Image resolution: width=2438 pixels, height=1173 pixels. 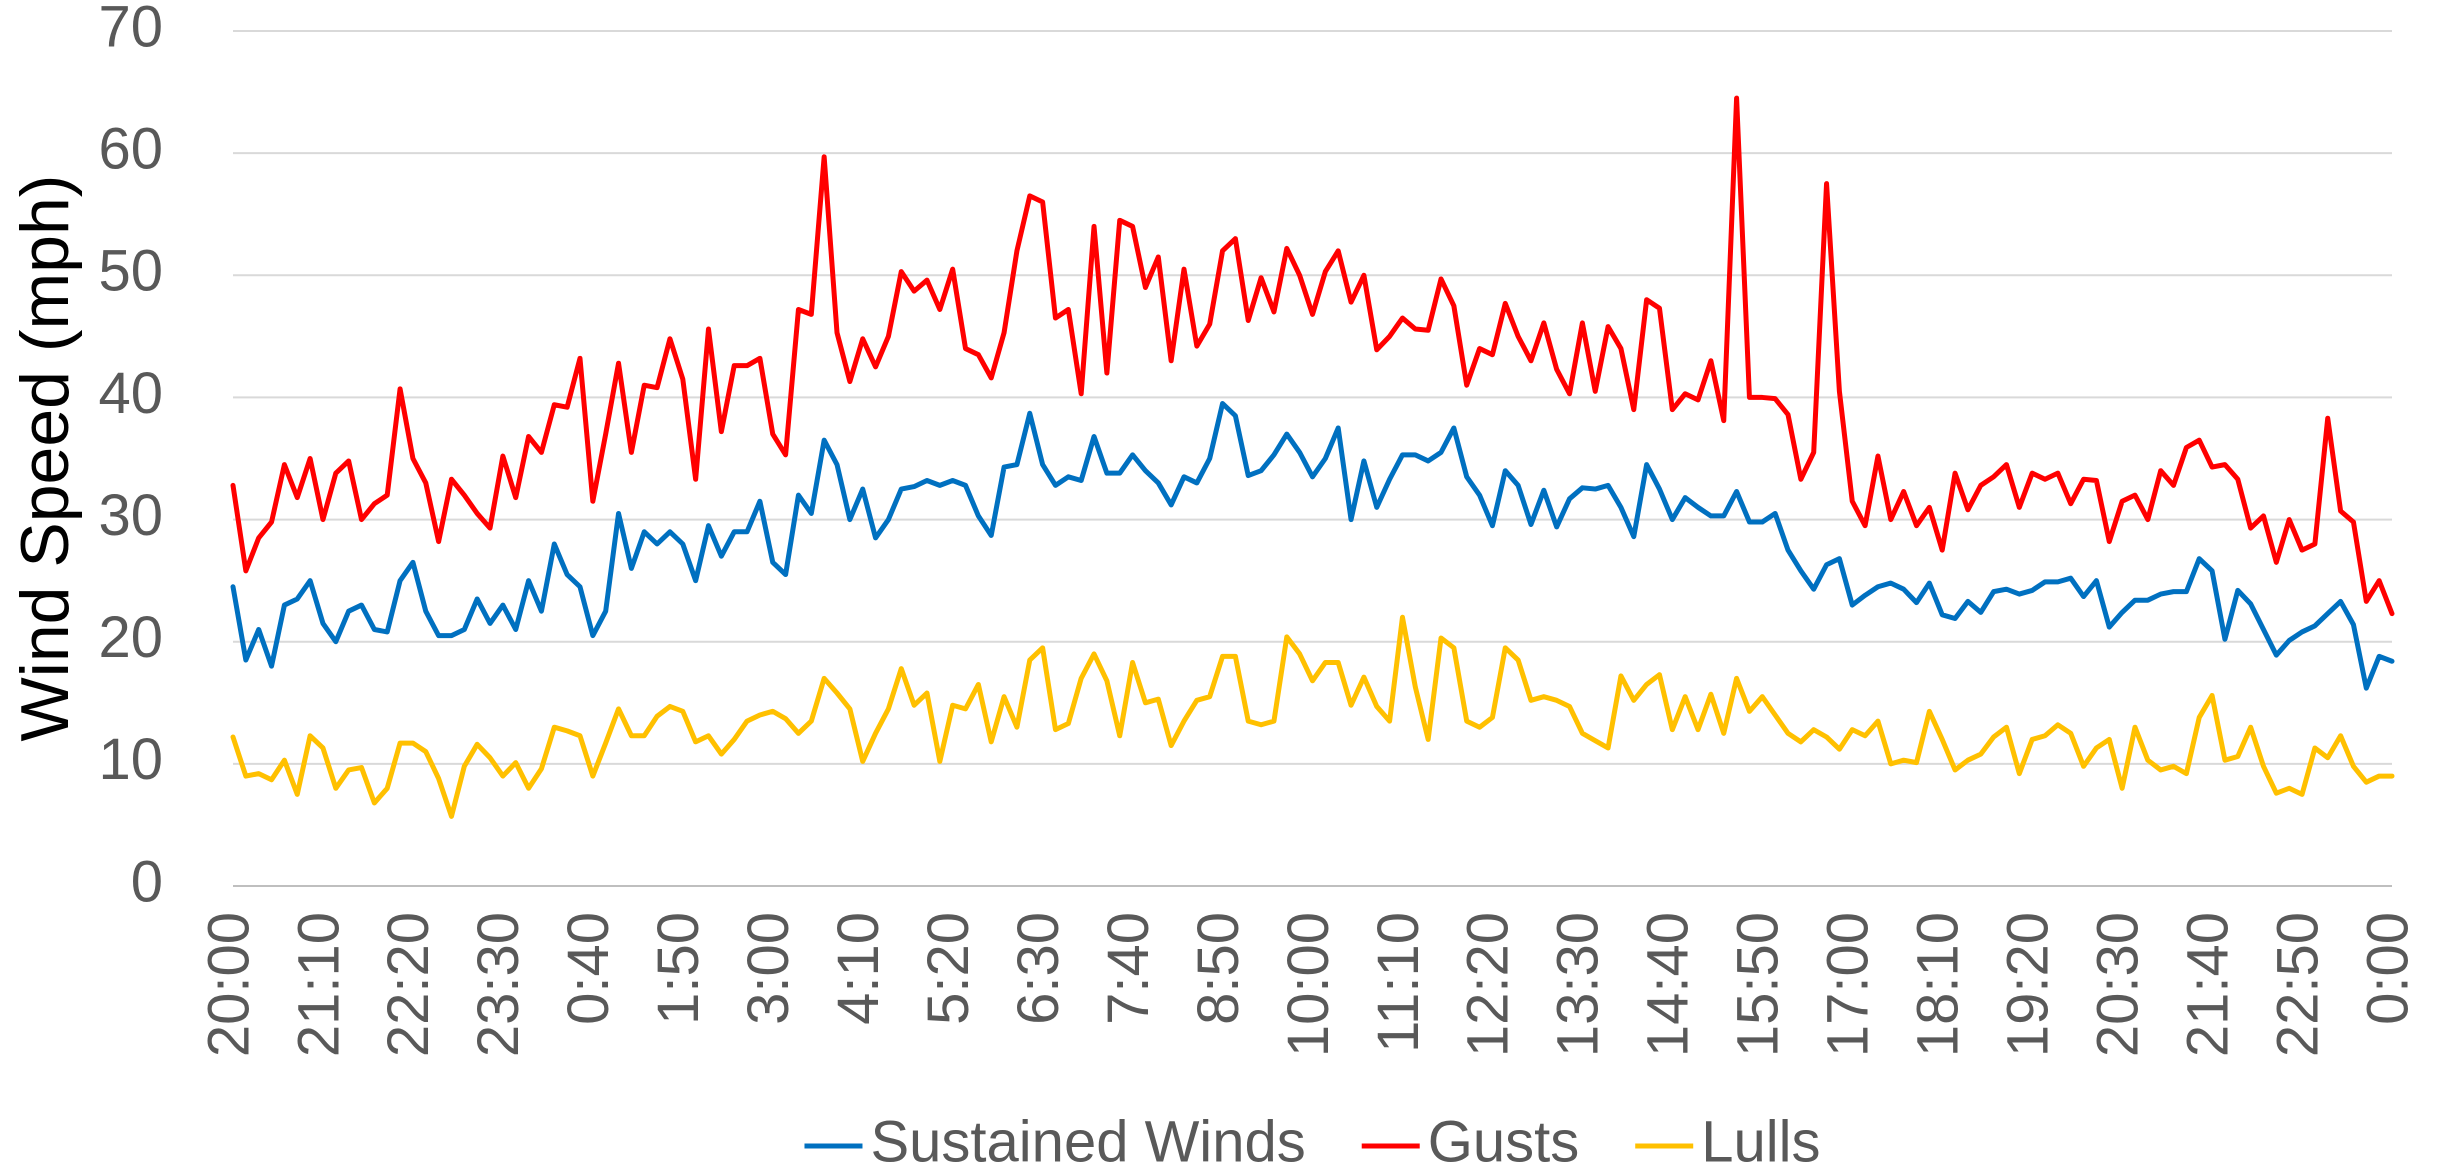 What do you see at coordinates (408, 984) in the screenshot?
I see `x-tick-label: 22:20` at bounding box center [408, 984].